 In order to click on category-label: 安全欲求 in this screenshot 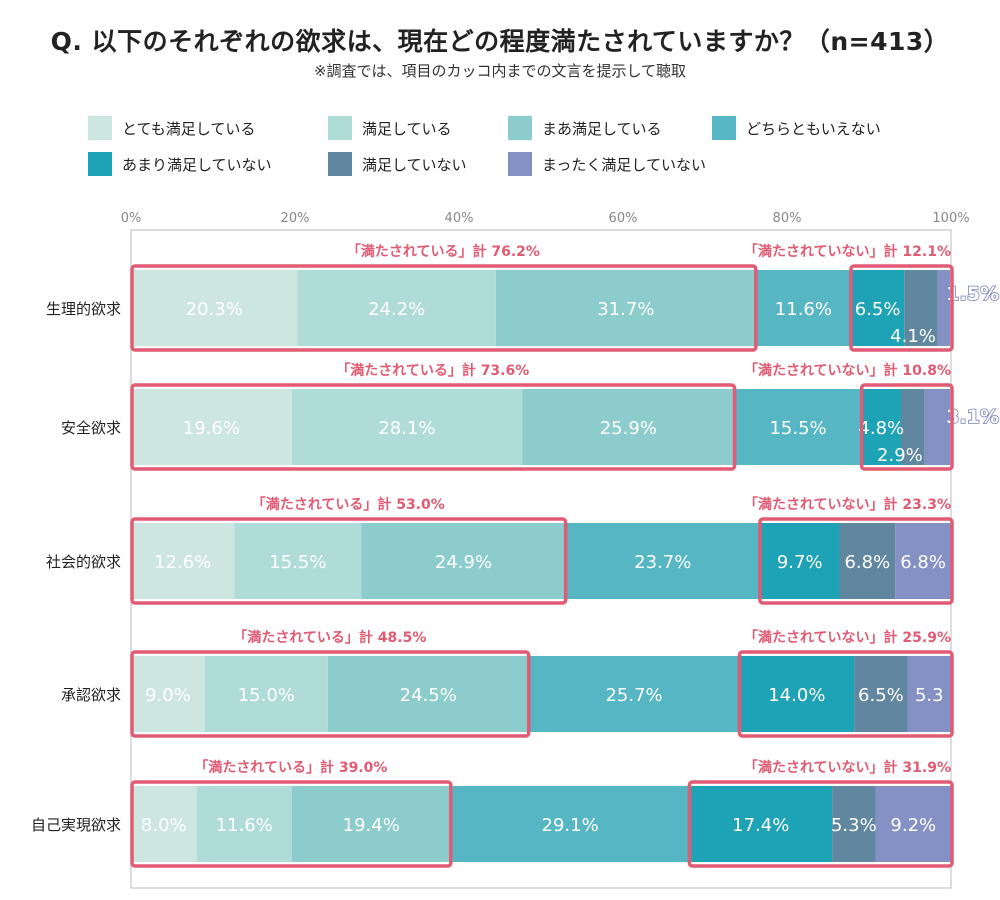, I will do `click(91, 428)`.